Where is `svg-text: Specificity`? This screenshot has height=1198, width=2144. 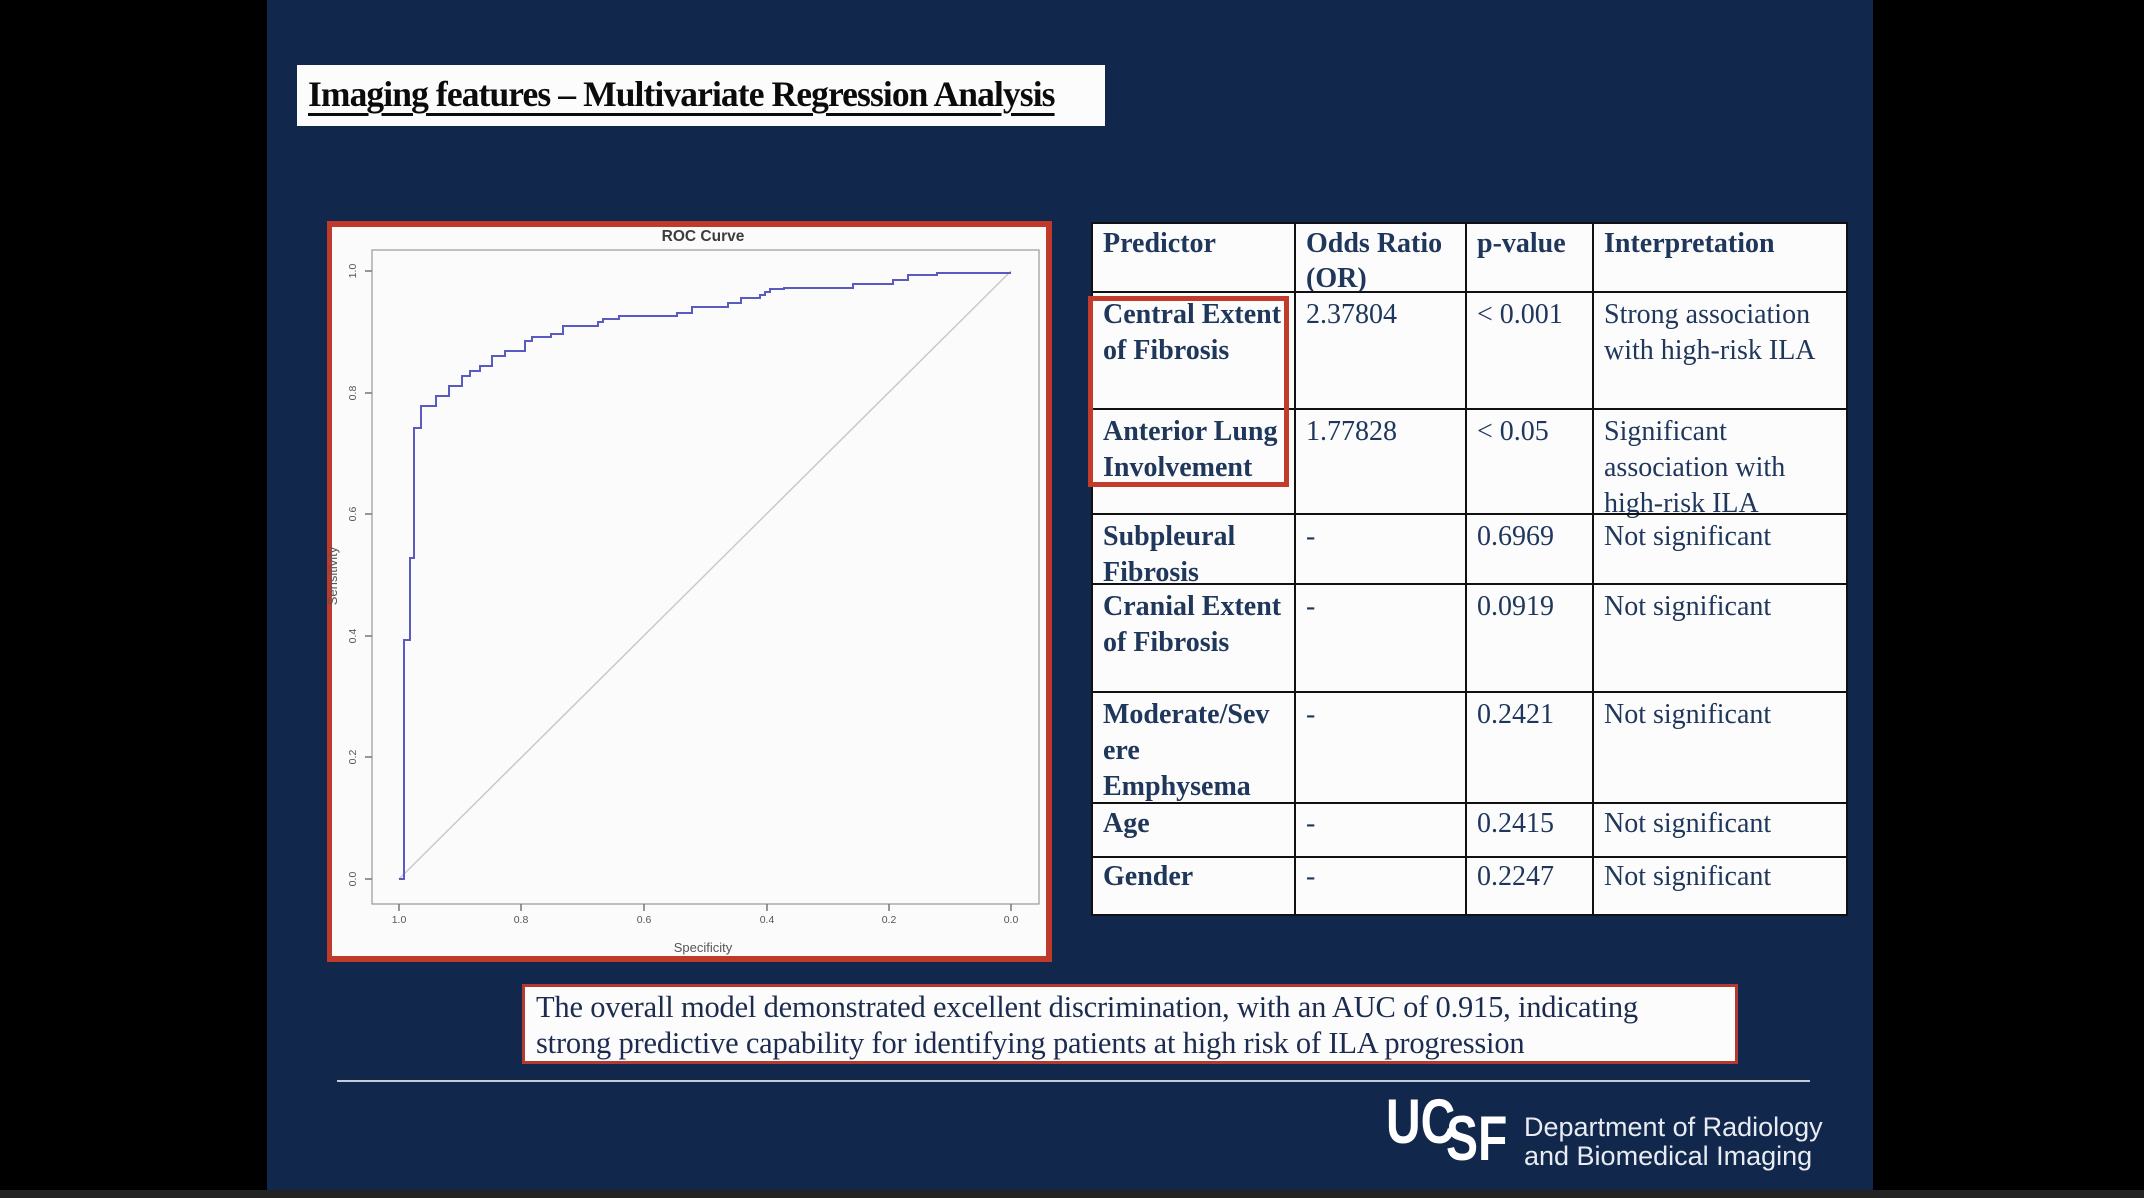
svg-text: Specificity is located at coordinates (703, 947).